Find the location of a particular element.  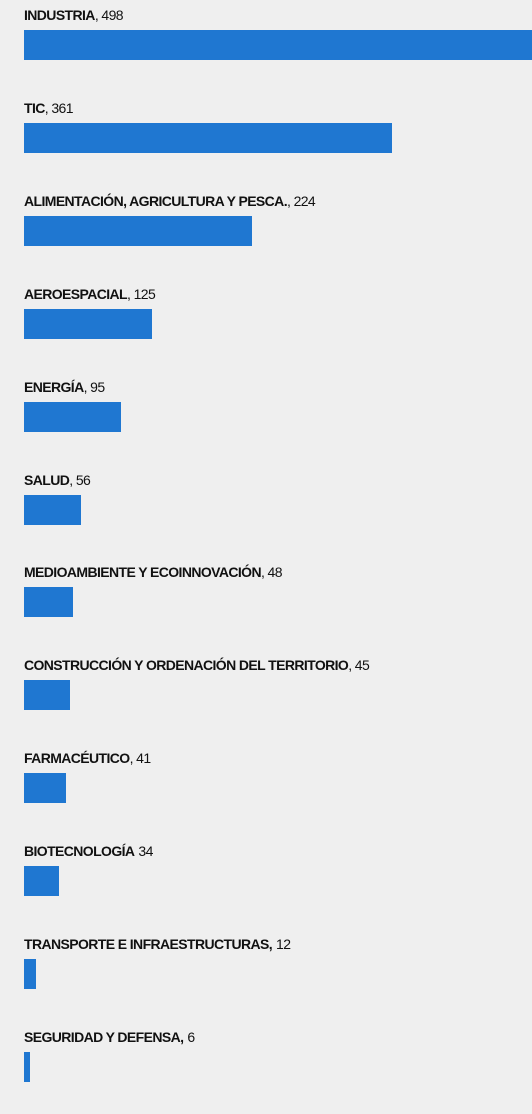

bar-label: BIOTECNOLOGÍA 34 is located at coordinates (88, 851).